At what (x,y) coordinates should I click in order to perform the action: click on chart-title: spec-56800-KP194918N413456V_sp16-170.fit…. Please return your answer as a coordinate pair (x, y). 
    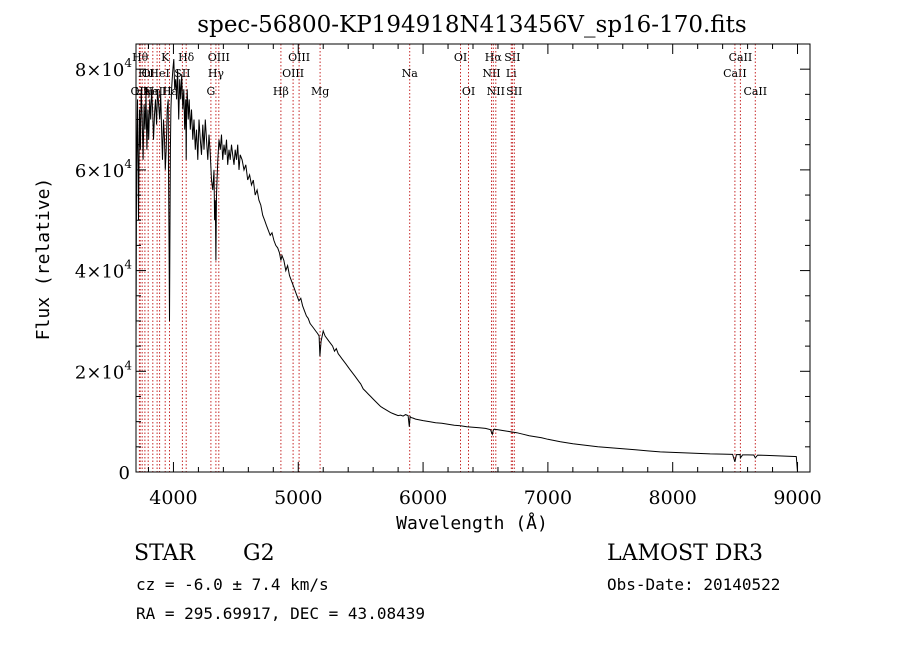
    Looking at the image, I should click on (471, 25).